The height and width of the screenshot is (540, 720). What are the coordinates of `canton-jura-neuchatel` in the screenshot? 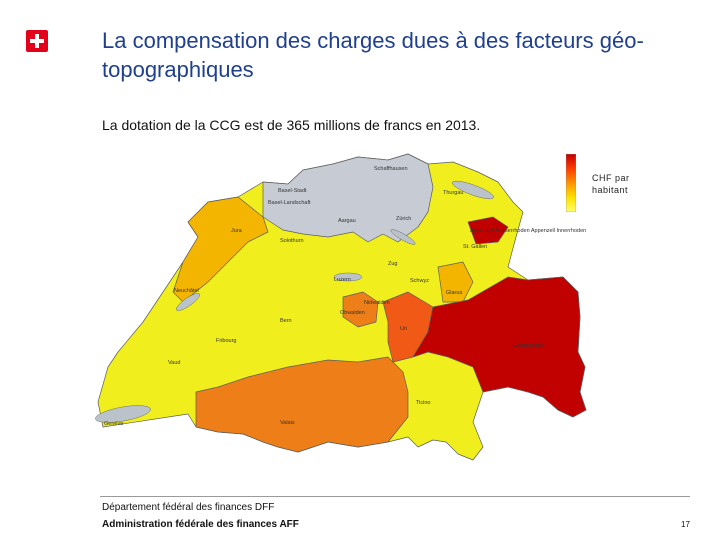 It's located at (220, 249).